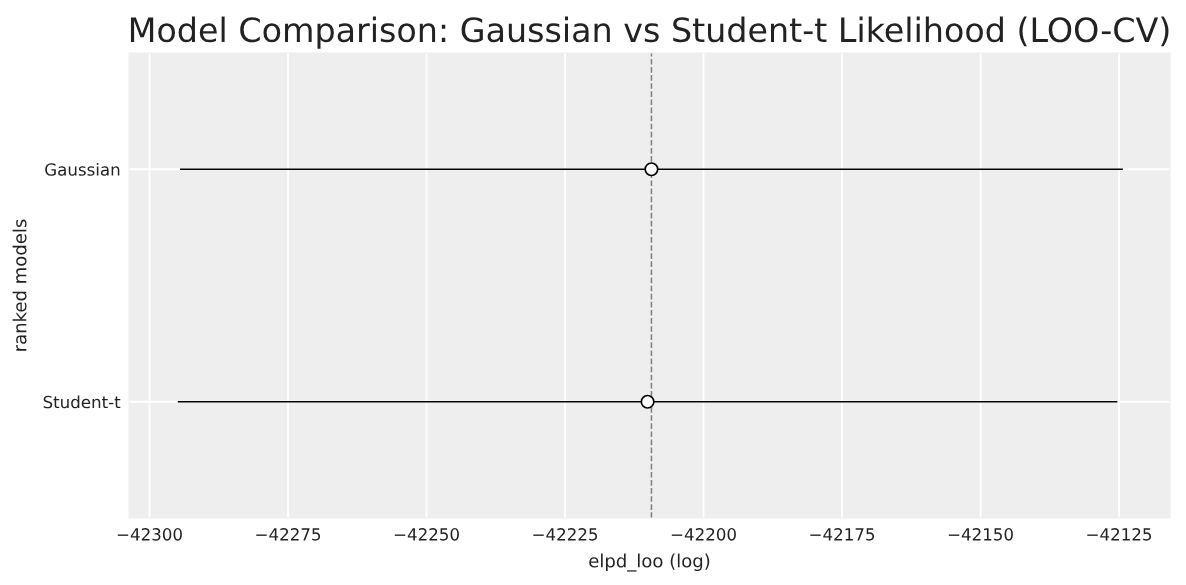  Describe the element at coordinates (149, 534) in the screenshot. I see `x-tick-label: −42300` at that location.